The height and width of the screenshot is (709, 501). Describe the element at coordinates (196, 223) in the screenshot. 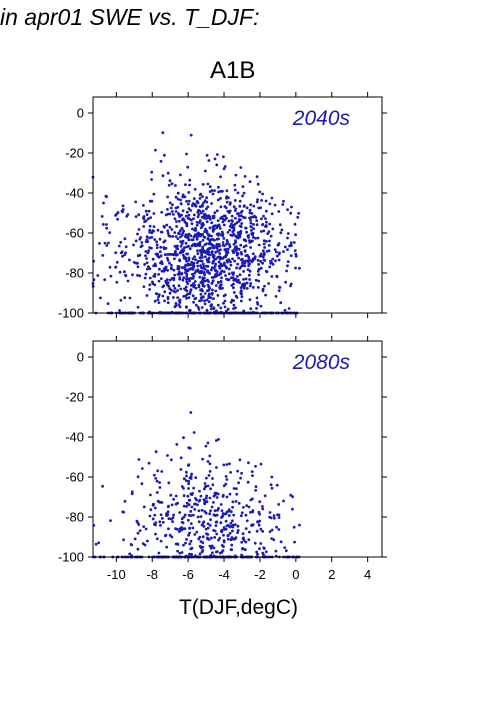

I see `scatter-points` at that location.